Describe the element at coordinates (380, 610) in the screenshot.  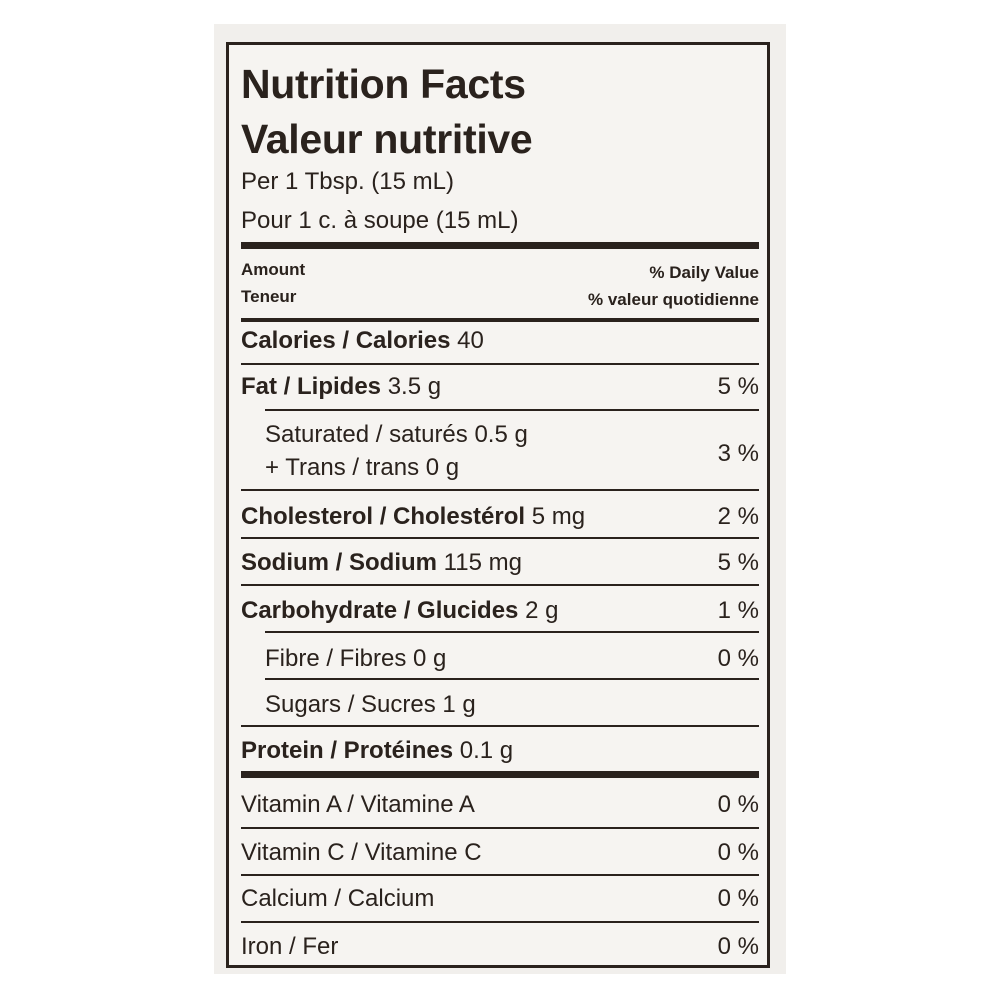
I see `carbohydrate-name: Carbohydrate / Glucides` at that location.